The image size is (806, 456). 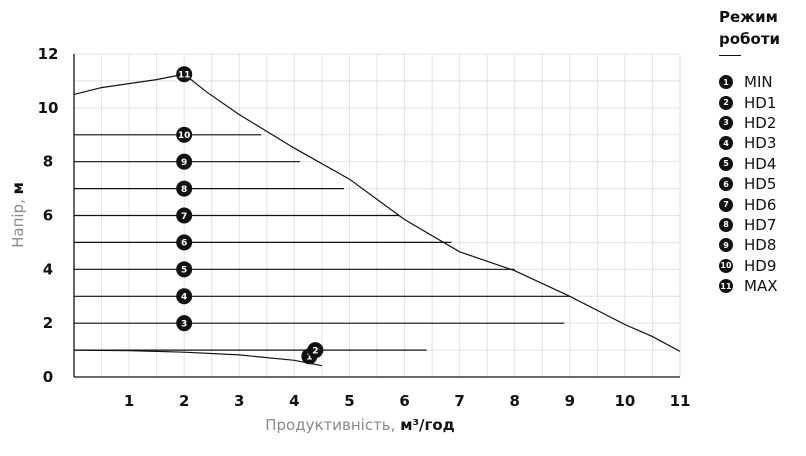 What do you see at coordinates (48, 269) in the screenshot?
I see `y-tick-label: 4` at bounding box center [48, 269].